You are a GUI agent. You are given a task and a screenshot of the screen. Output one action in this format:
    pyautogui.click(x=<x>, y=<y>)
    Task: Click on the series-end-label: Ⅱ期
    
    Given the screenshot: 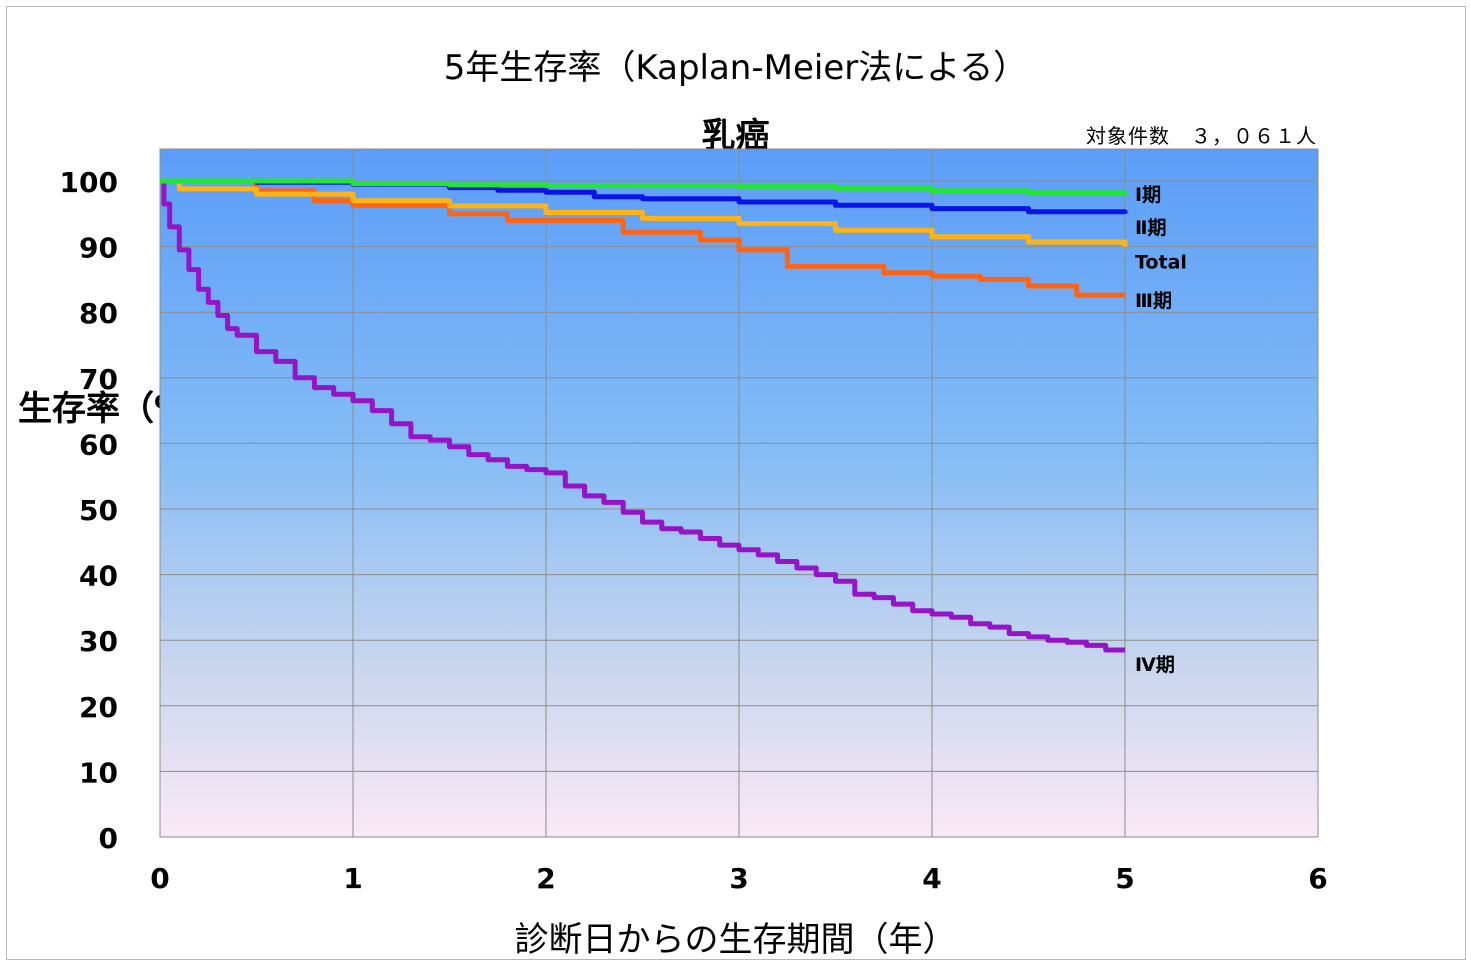 What is the action you would take?
    pyautogui.click(x=1151, y=228)
    